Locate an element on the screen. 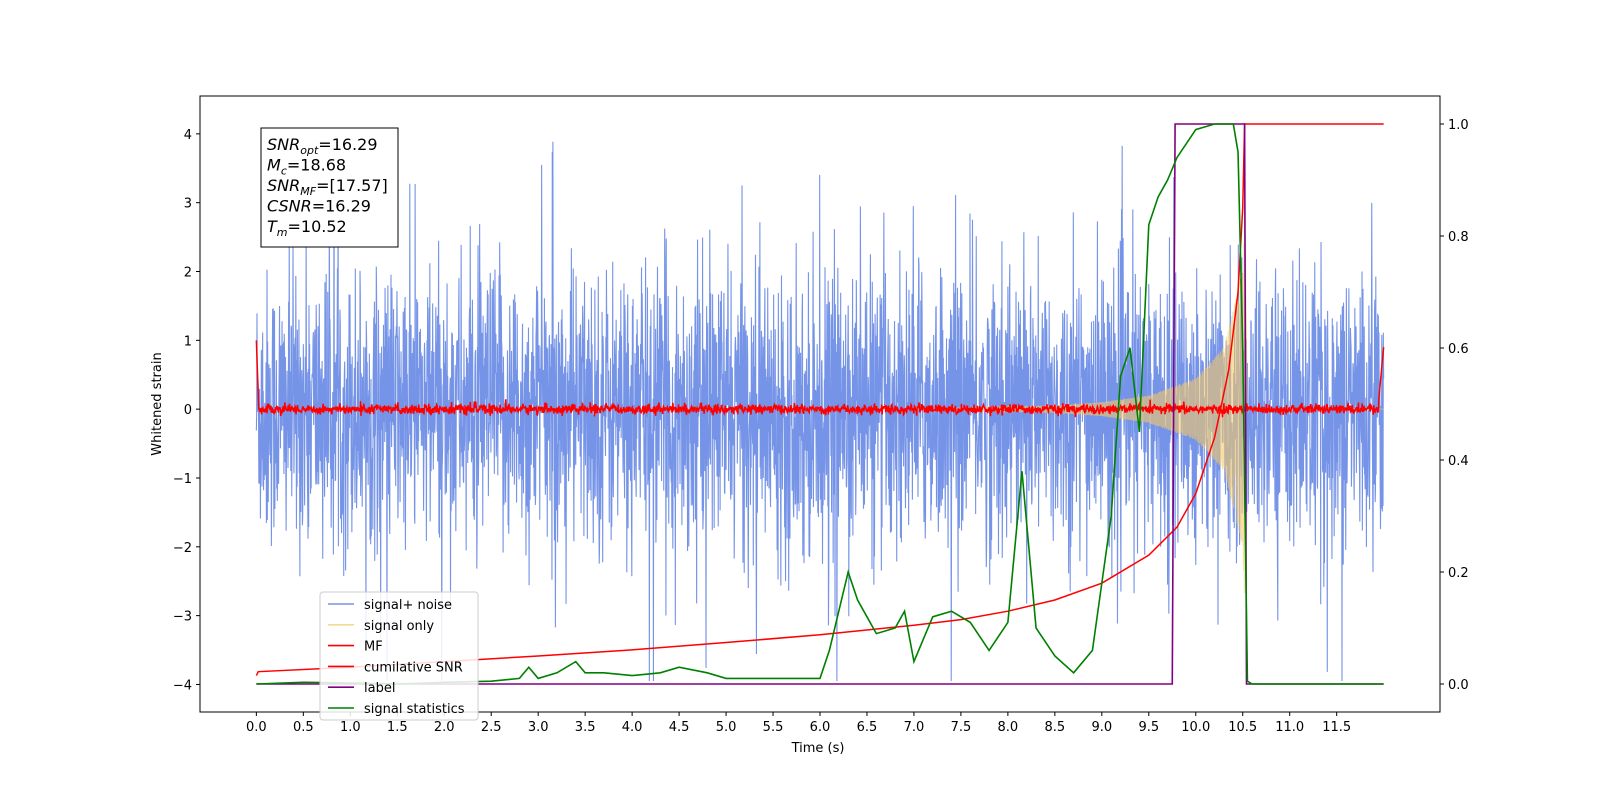 The height and width of the screenshot is (800, 1600). y-tick-label: 2 is located at coordinates (188, 273).